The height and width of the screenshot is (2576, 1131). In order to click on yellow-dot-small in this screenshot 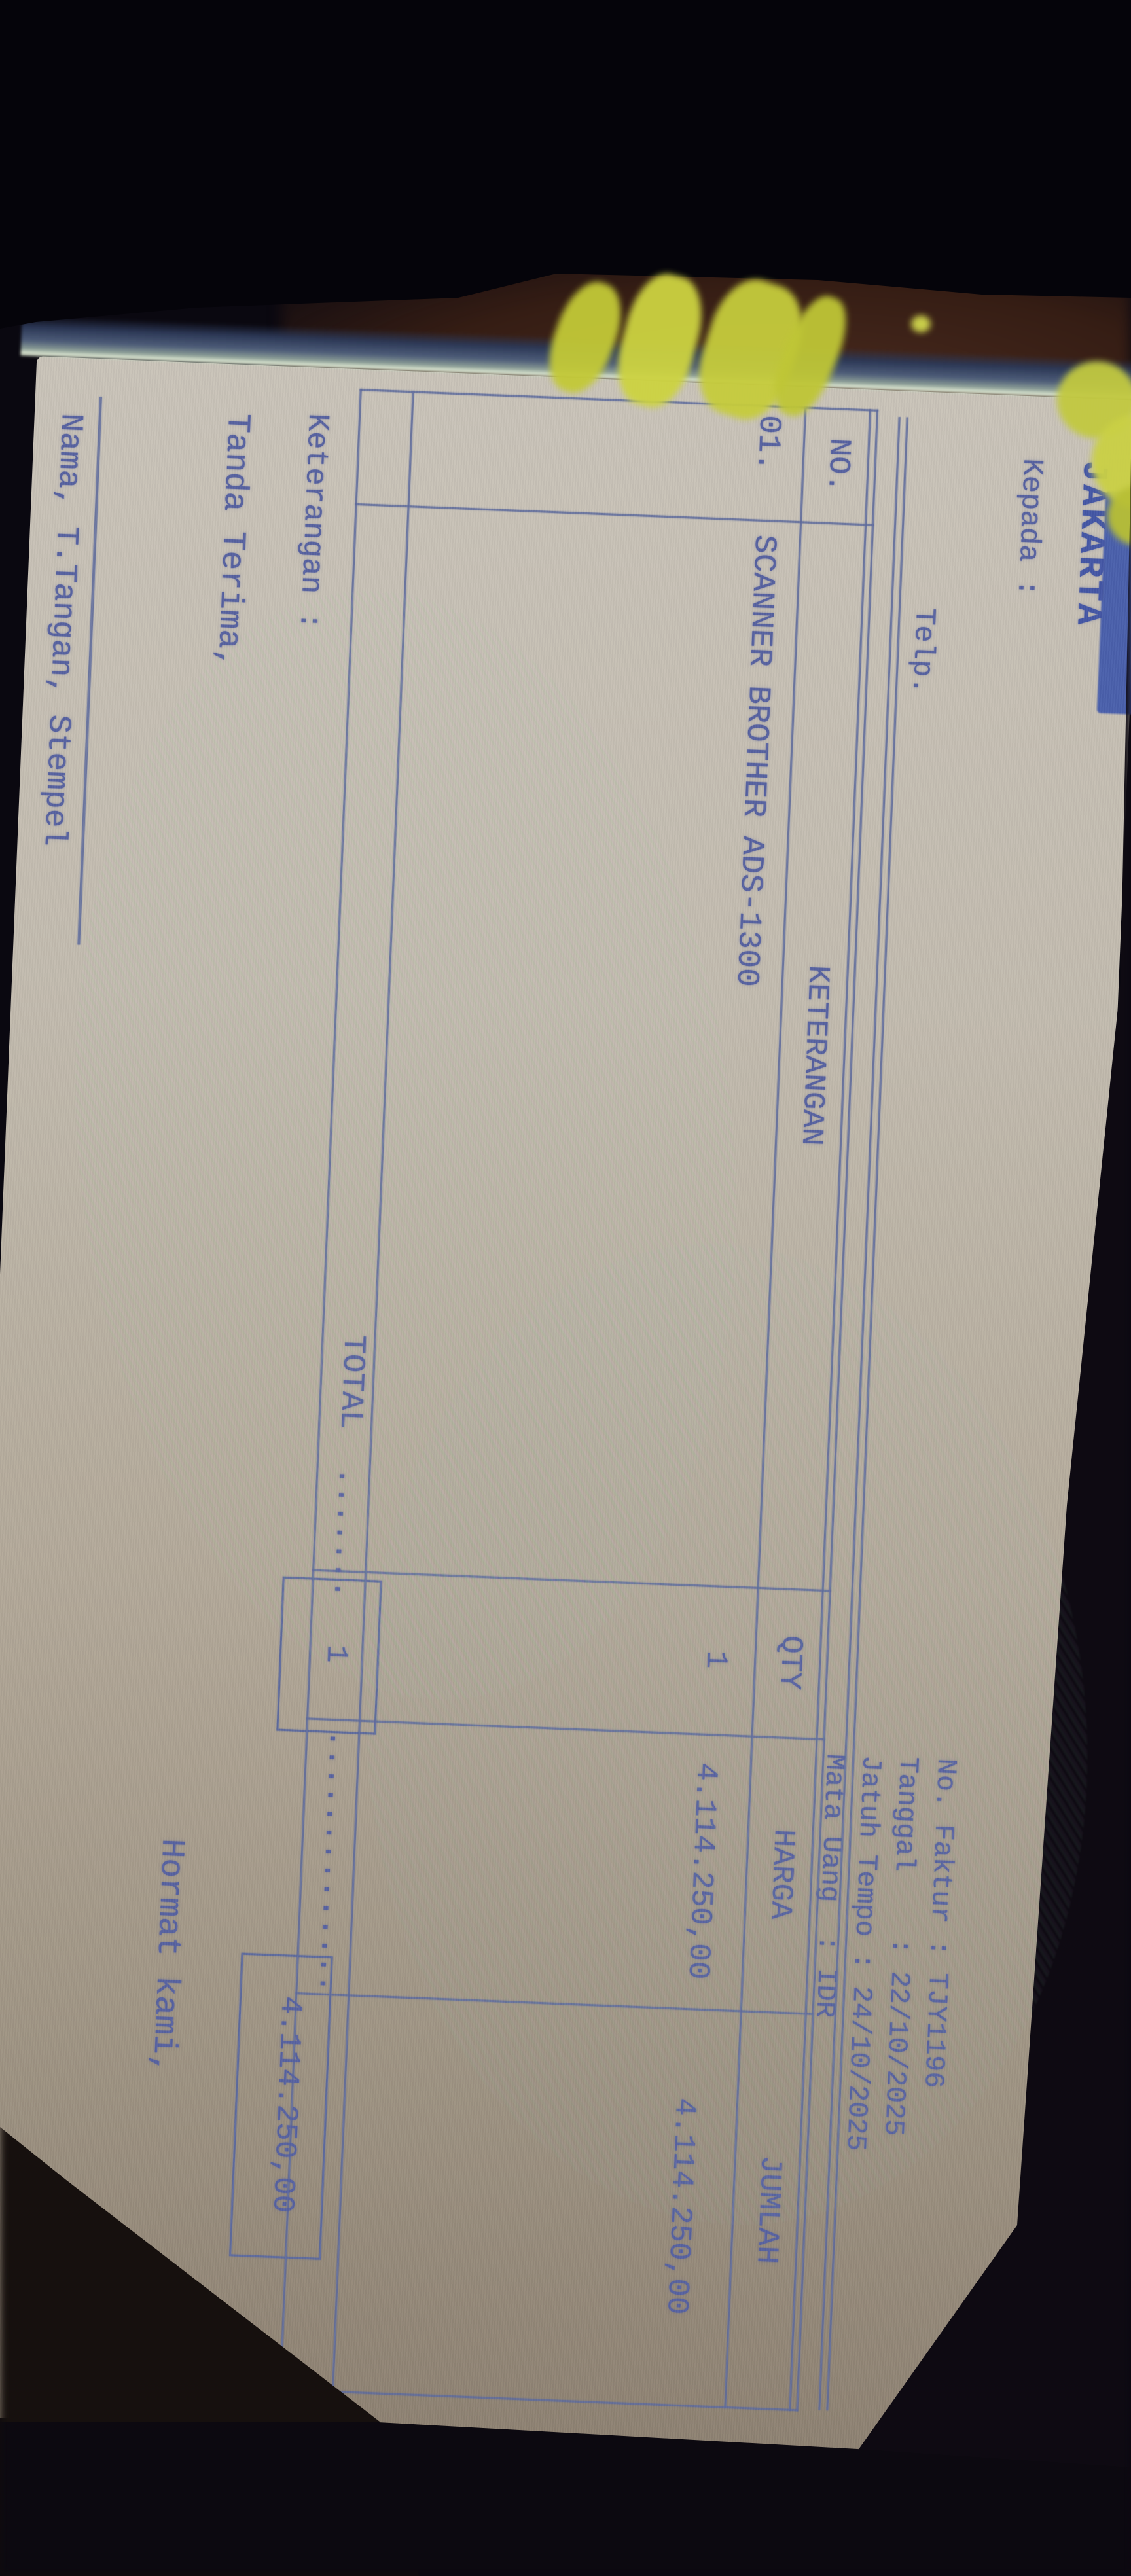, I will do `click(921, 323)`.